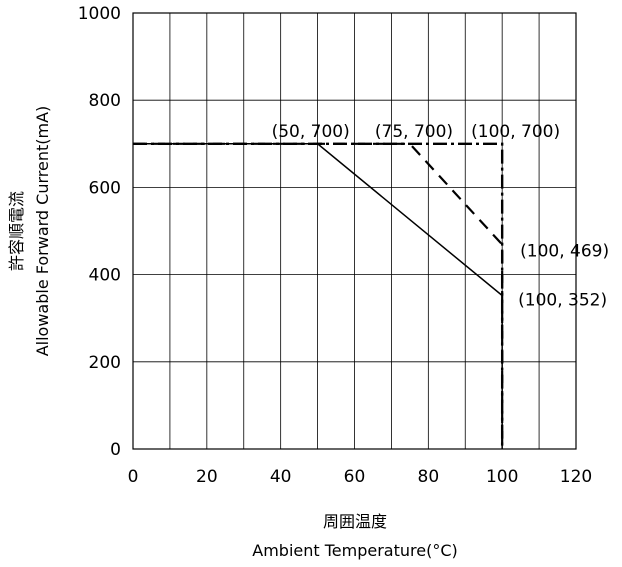  I want to click on x-axis-title: Ambient Temperature(°C), so click(354, 550).